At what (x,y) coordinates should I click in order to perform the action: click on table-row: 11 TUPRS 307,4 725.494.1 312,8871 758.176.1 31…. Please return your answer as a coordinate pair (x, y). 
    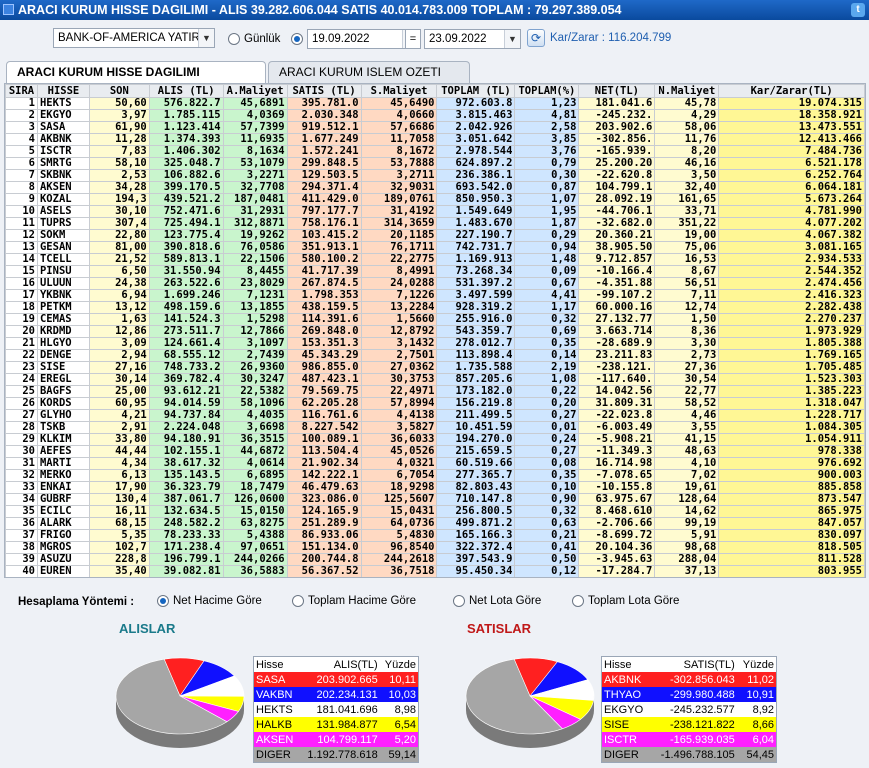
    Looking at the image, I should click on (435, 223).